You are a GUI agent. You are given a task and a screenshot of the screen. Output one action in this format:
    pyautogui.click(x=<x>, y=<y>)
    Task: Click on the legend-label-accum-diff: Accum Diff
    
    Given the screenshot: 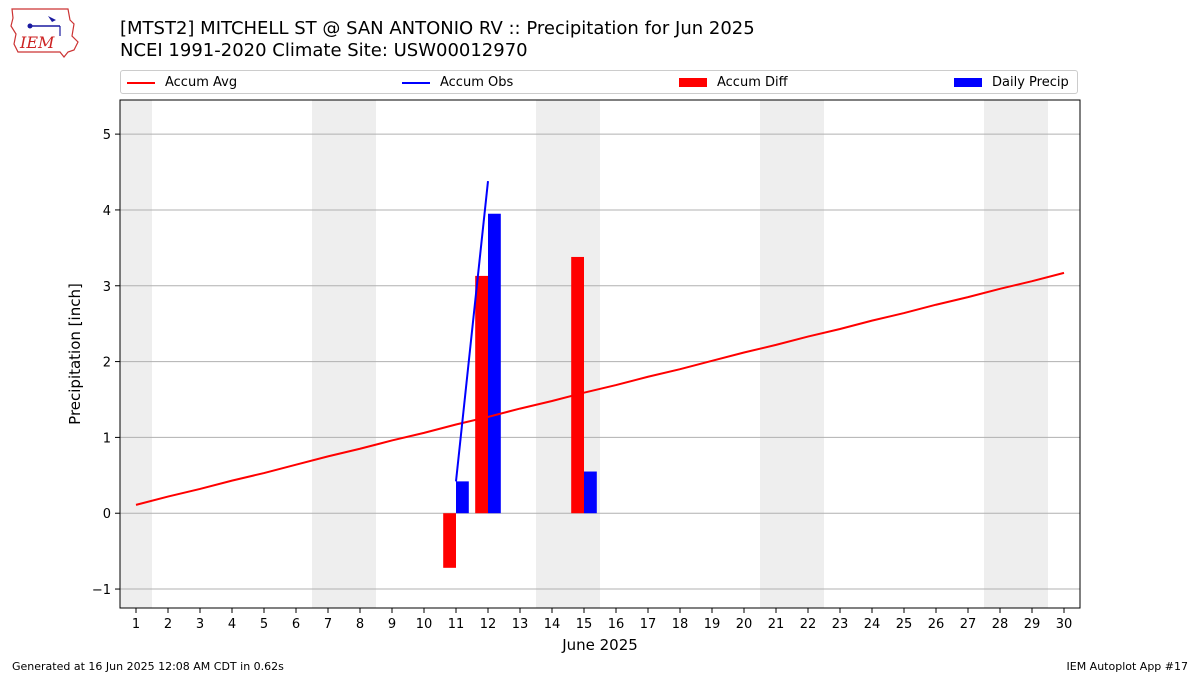 What is the action you would take?
    pyautogui.click(x=752, y=82)
    